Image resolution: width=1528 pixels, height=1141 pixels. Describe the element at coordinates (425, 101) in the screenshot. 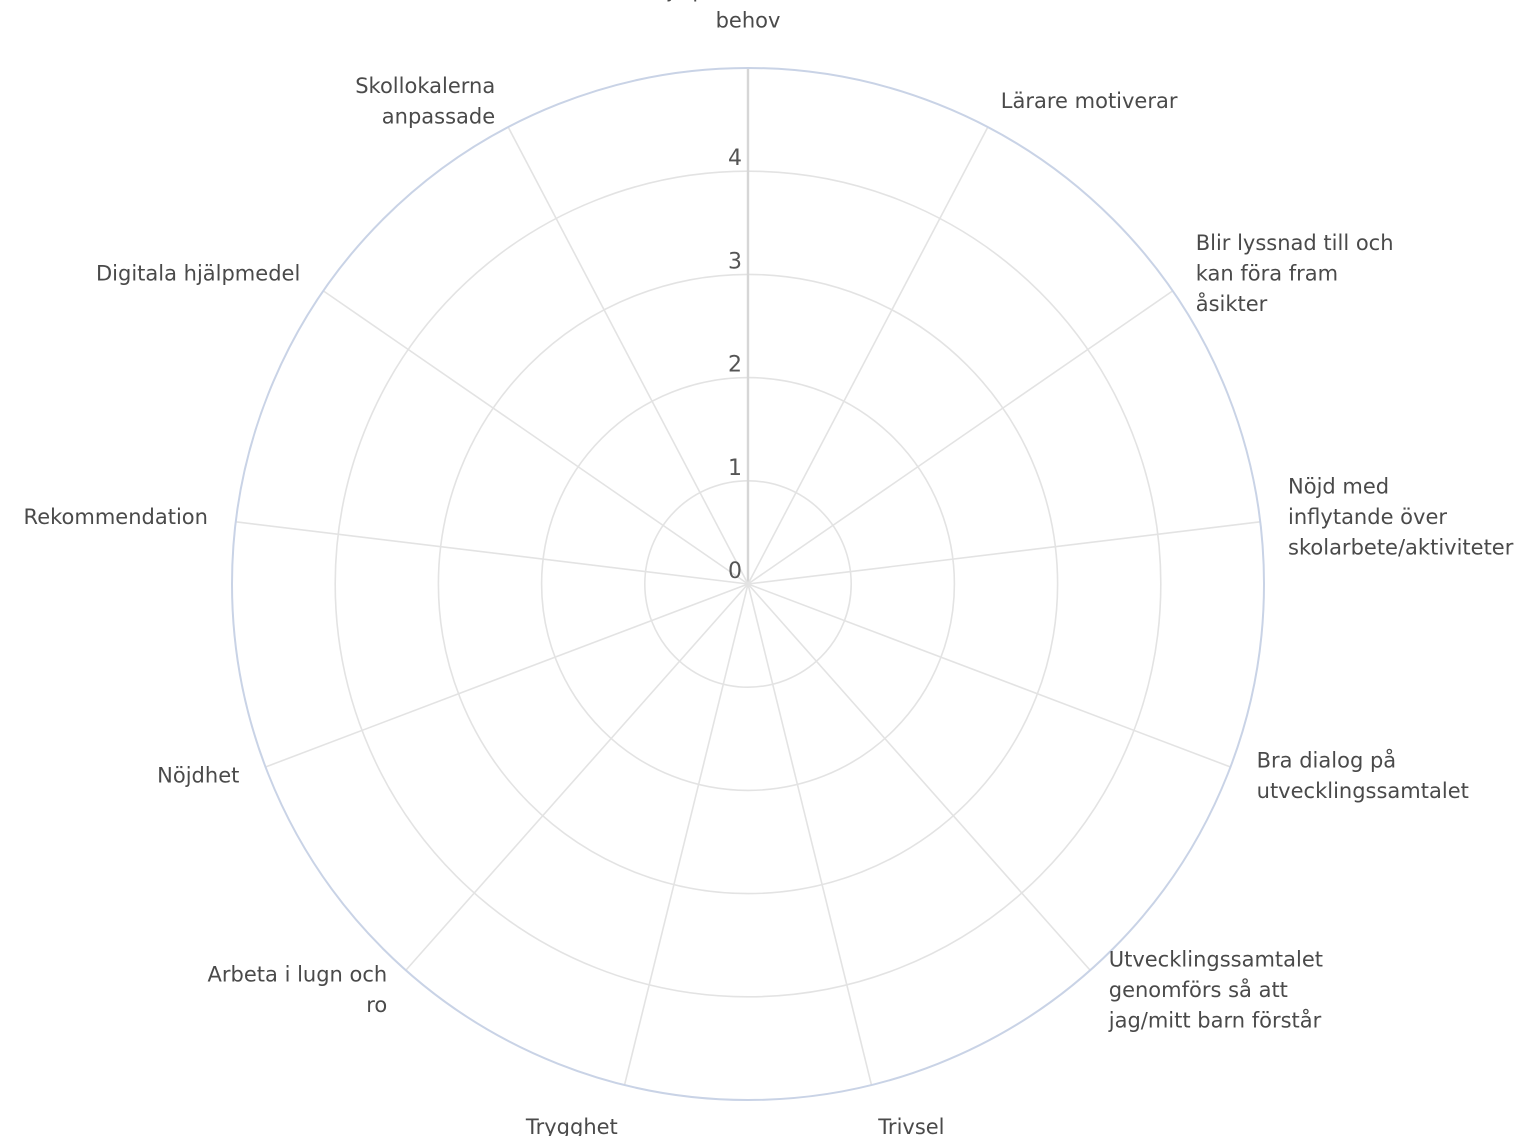

I see `axis-label: Skollokalerna anpassade` at that location.